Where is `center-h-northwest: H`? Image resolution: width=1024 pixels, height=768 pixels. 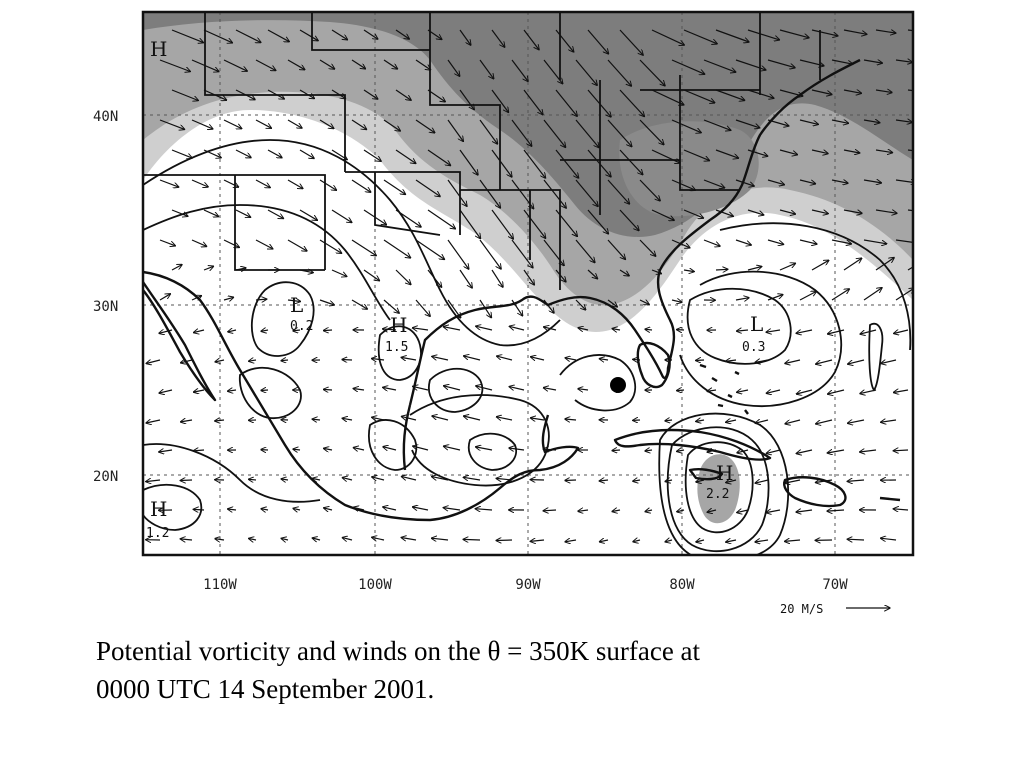
center-h-northwest: H is located at coordinates (158, 49).